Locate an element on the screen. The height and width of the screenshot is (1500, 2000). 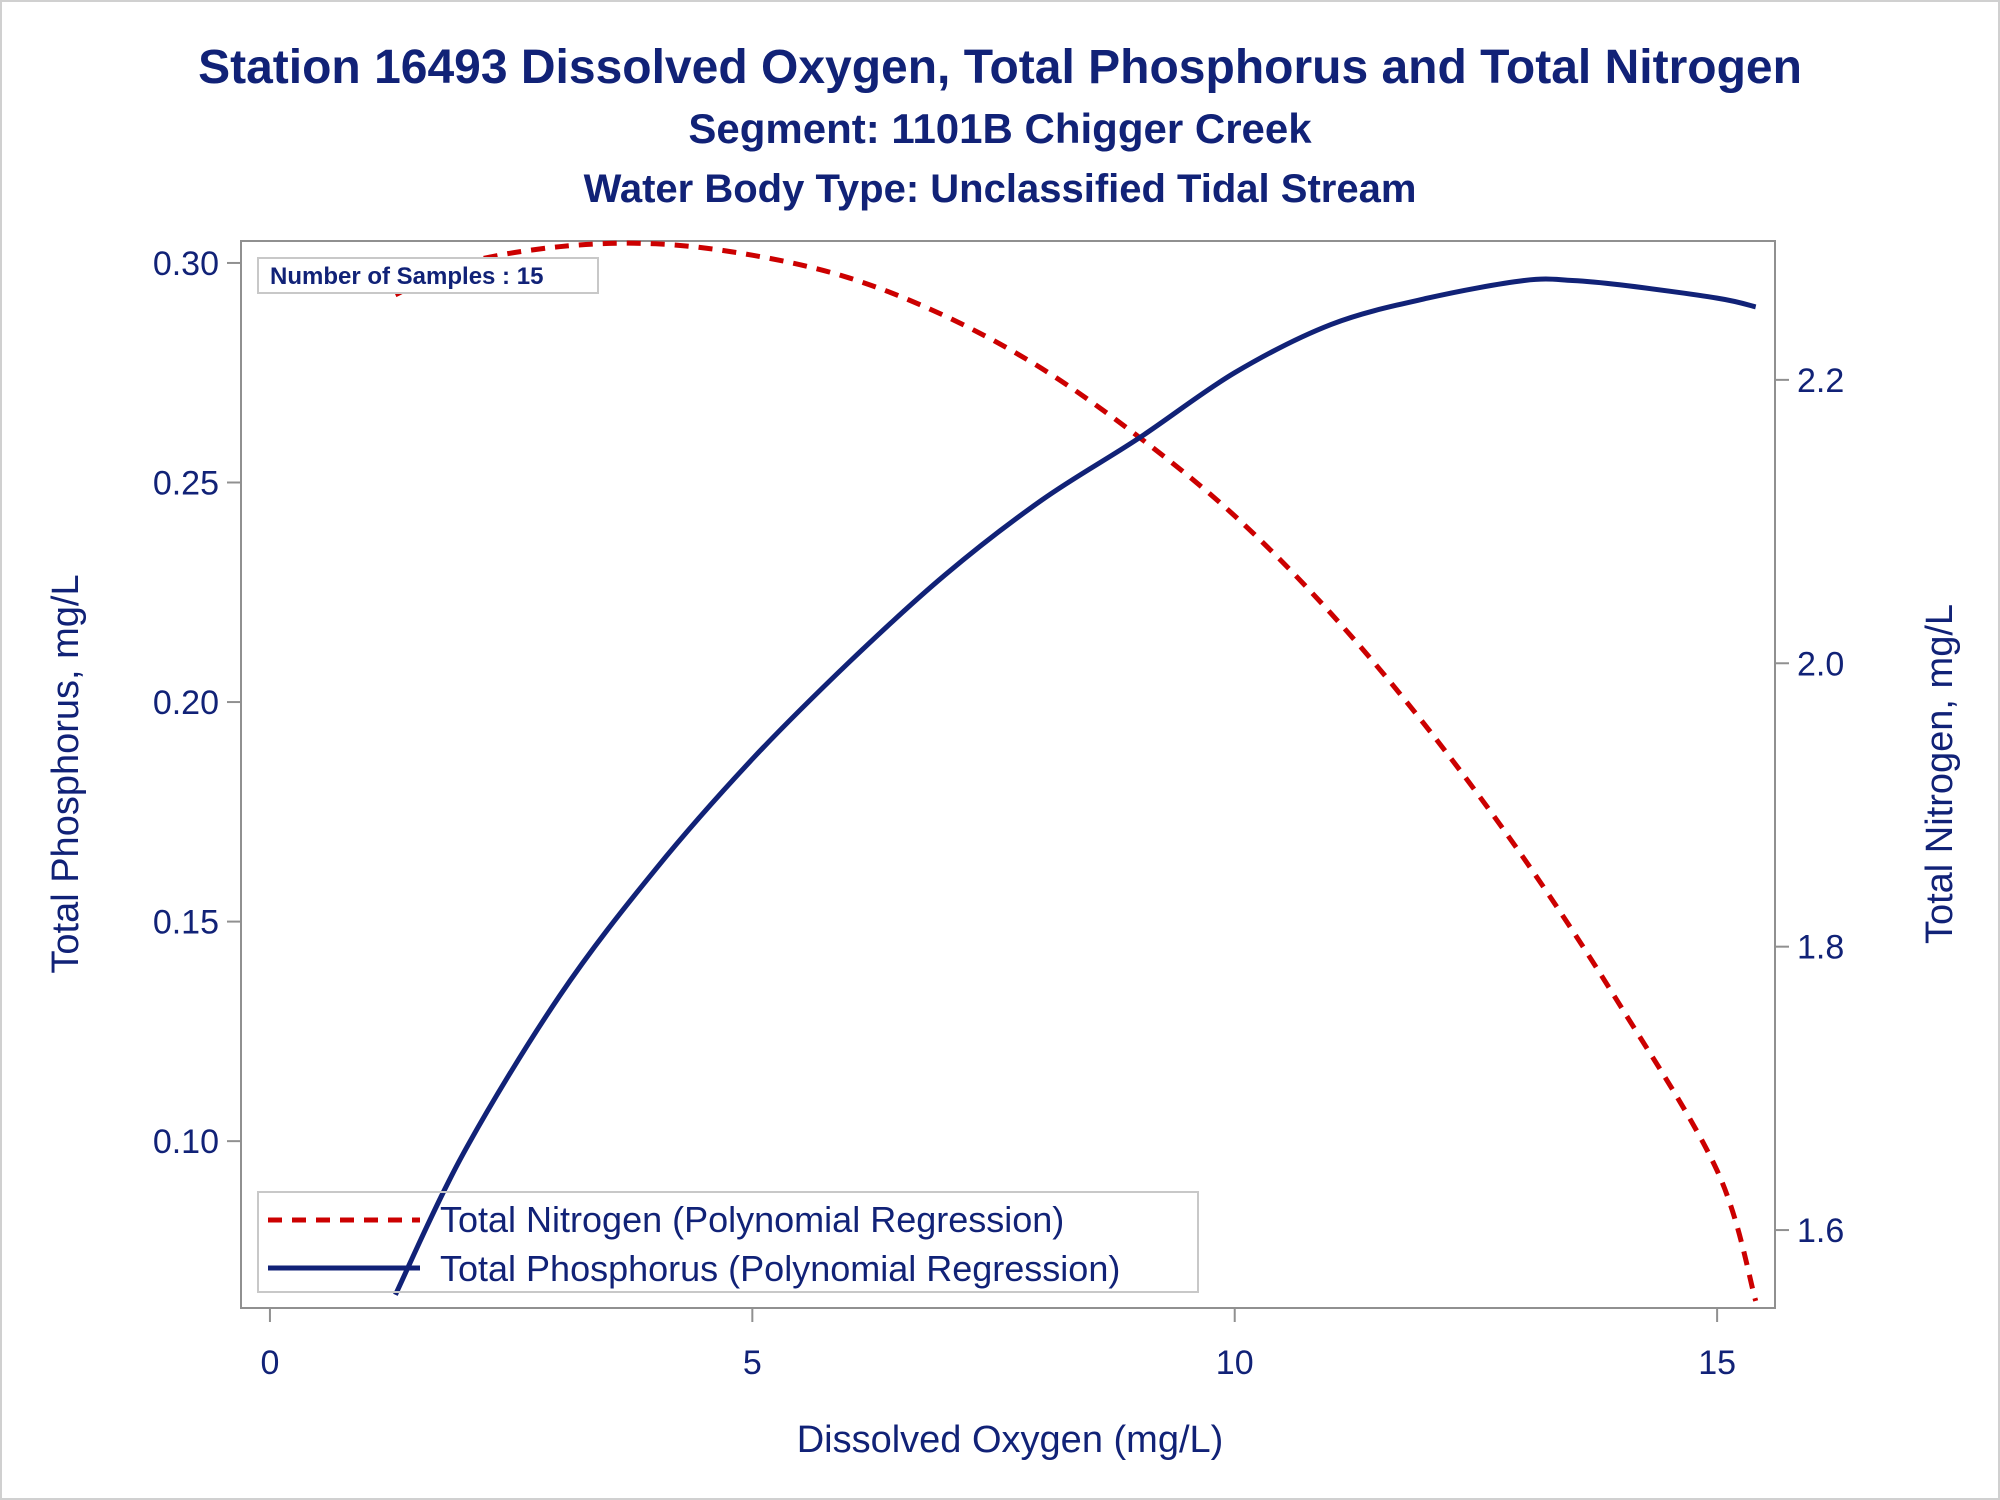
x-tick-label: 5 is located at coordinates (752, 1363).